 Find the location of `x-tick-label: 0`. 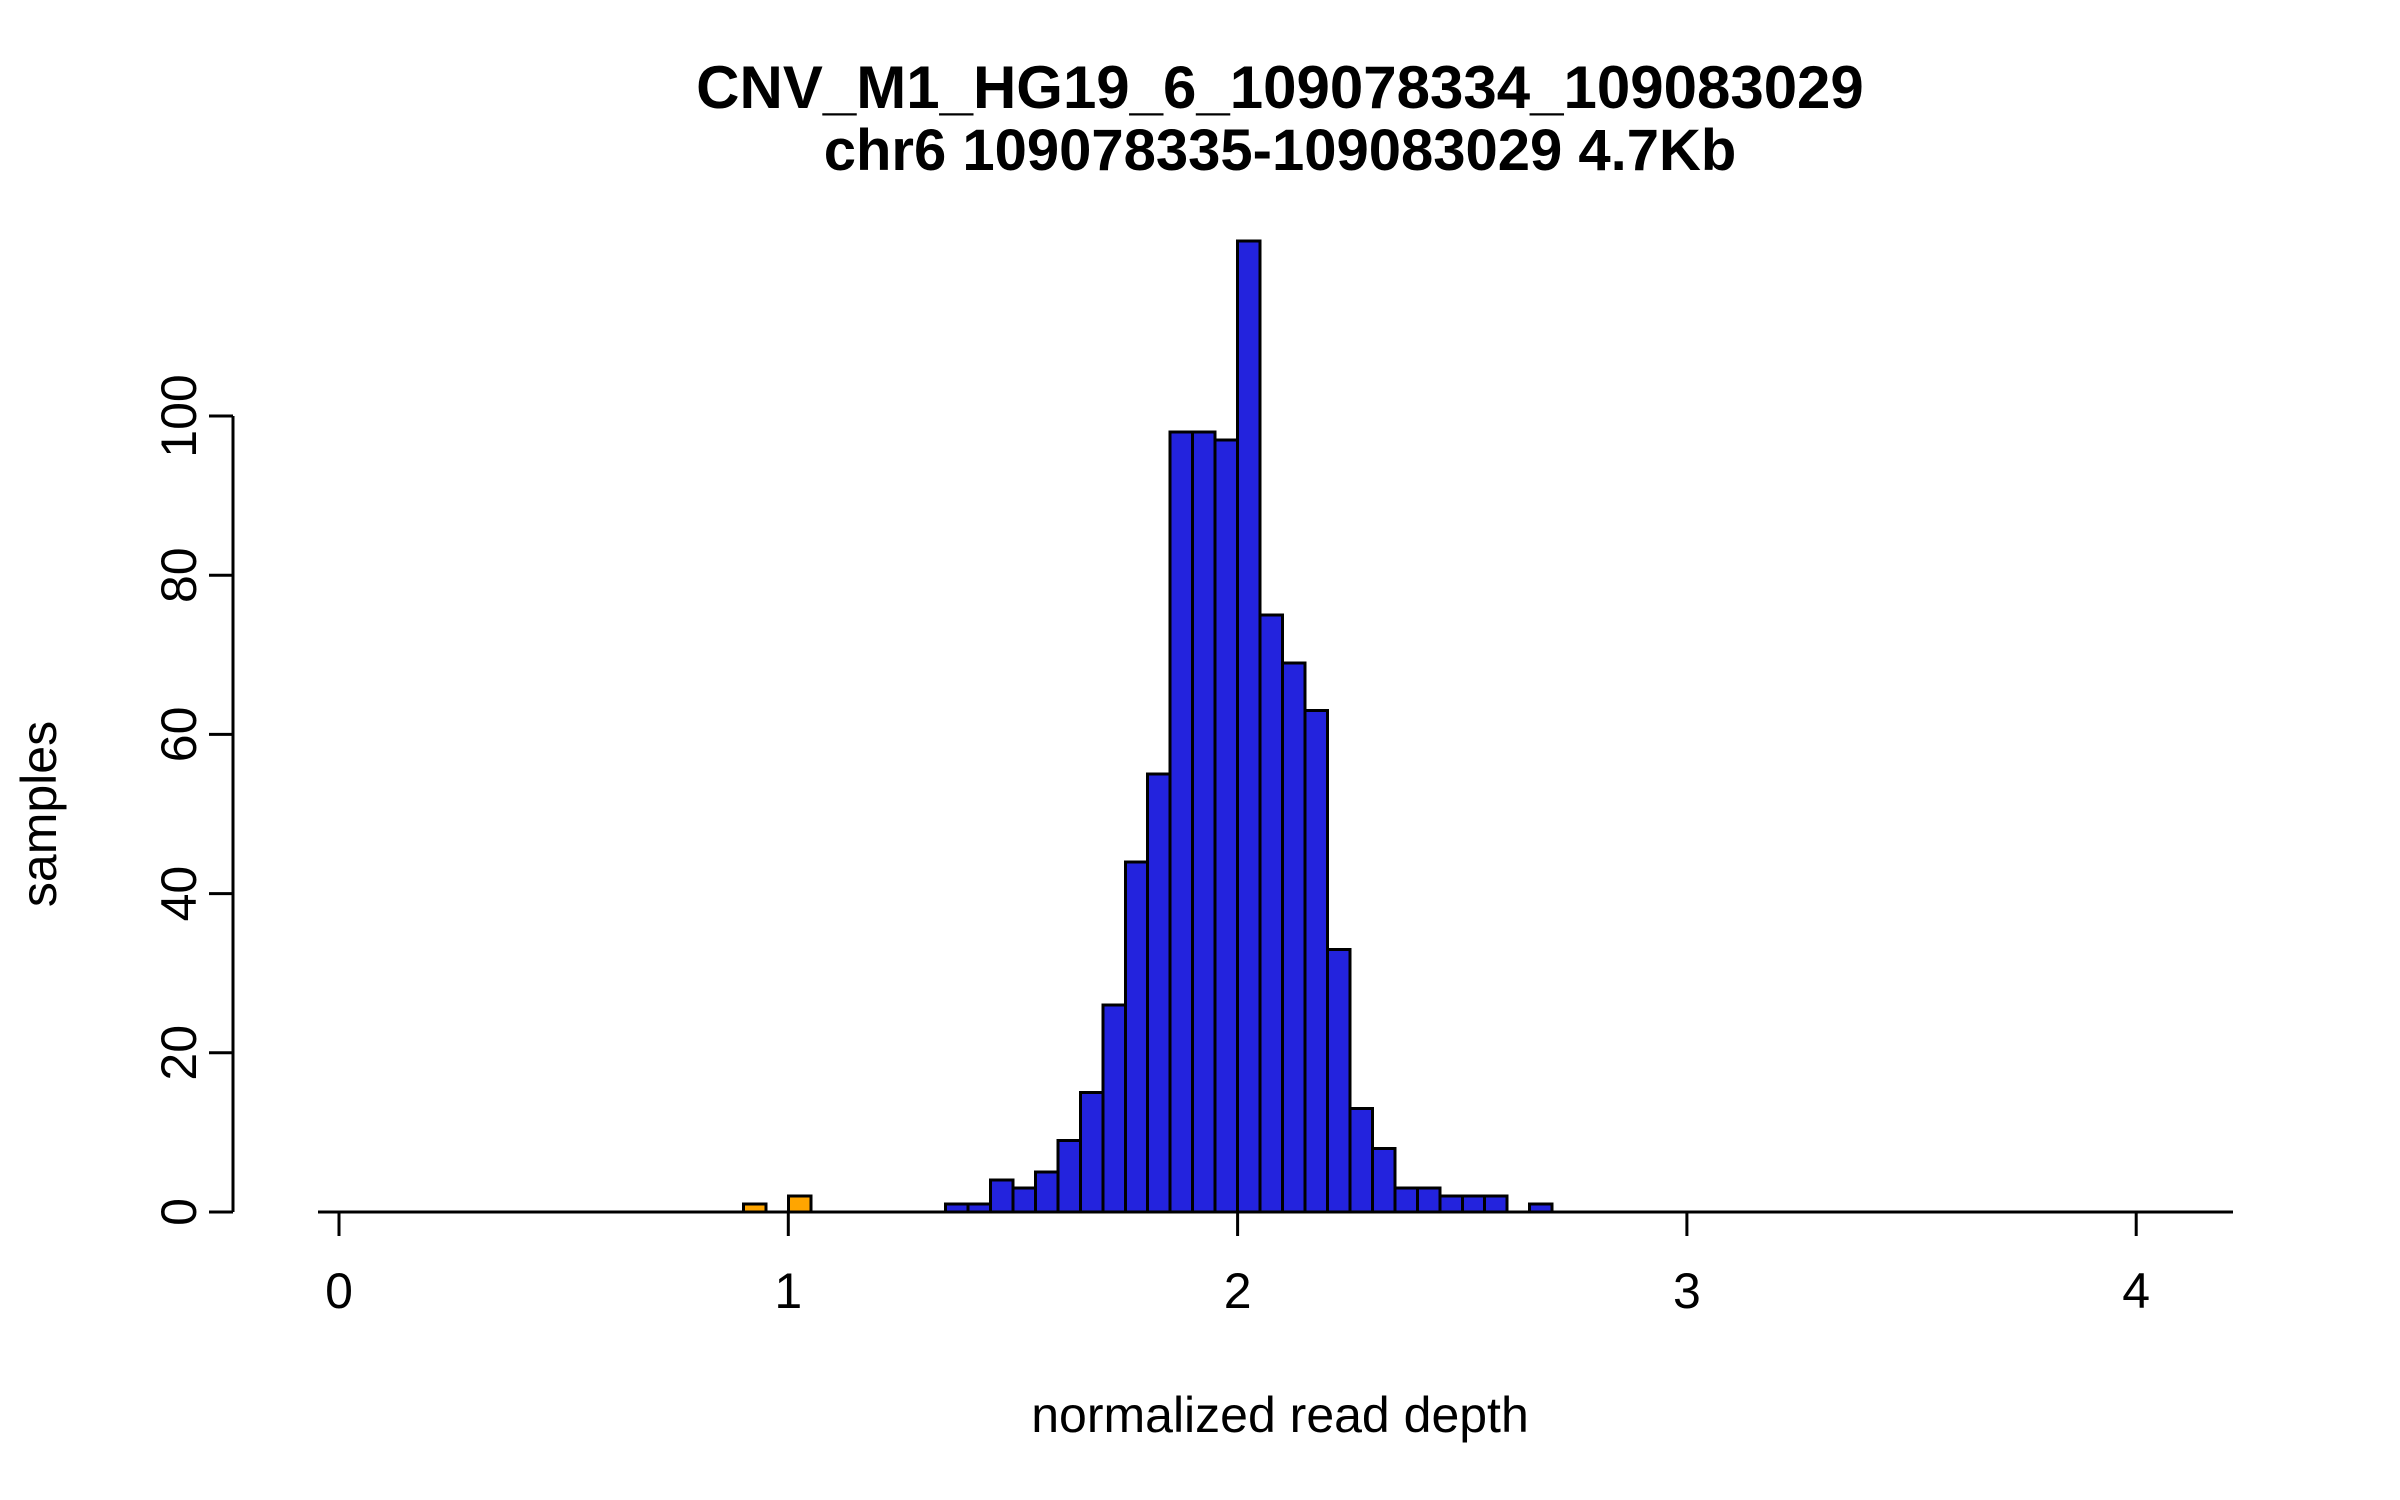

x-tick-label: 0 is located at coordinates (339, 1291).